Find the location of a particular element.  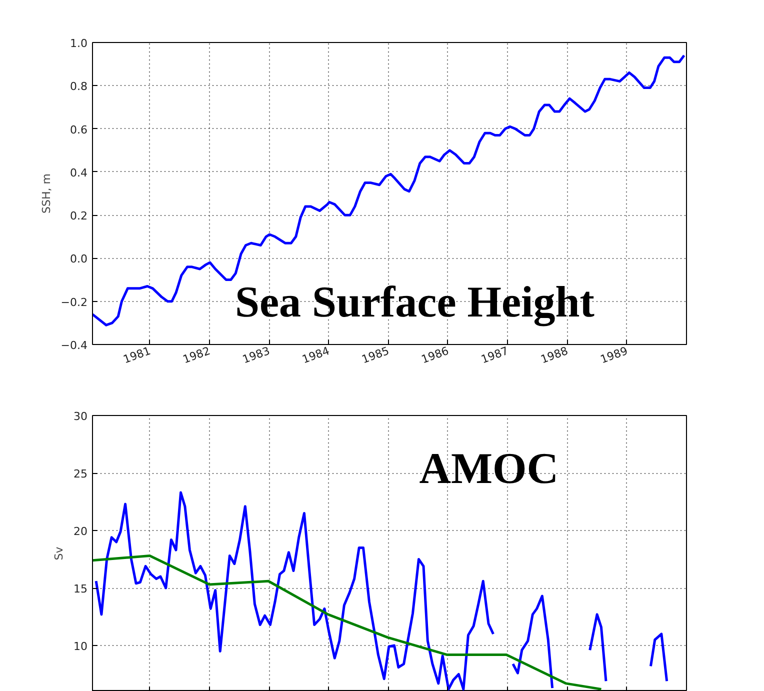

y-axis-title: SSH, m is located at coordinates (46, 194).